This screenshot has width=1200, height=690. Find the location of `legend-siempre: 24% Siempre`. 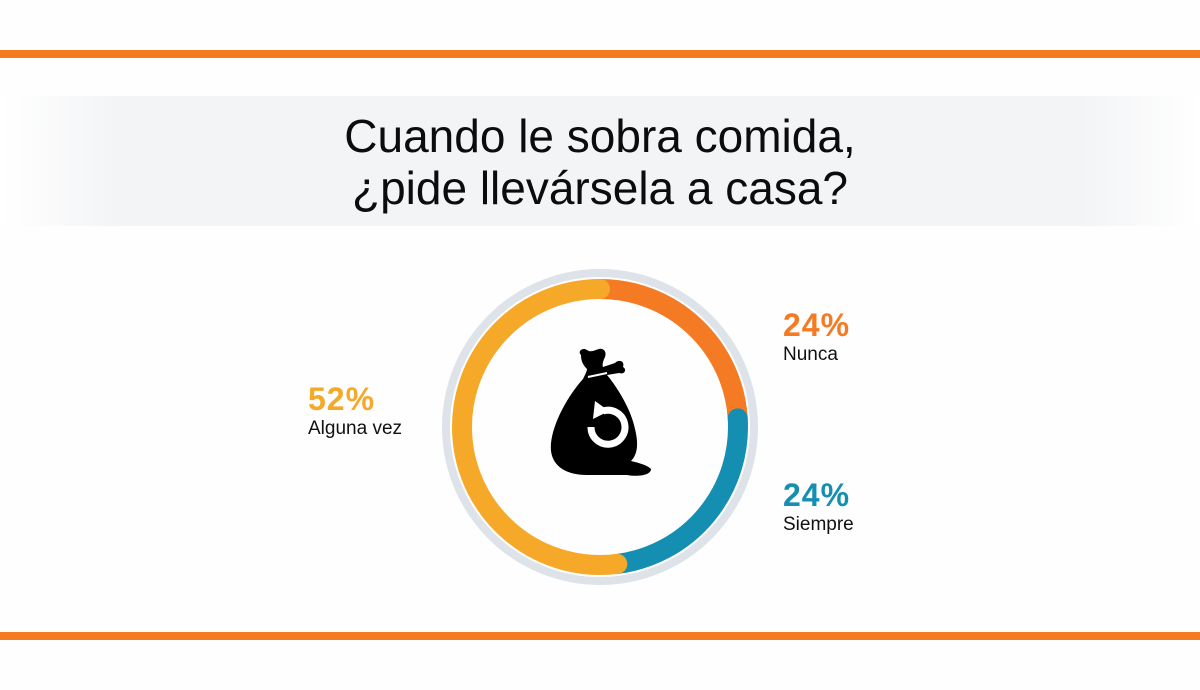

legend-siempre: 24% Siempre is located at coordinates (818, 507).